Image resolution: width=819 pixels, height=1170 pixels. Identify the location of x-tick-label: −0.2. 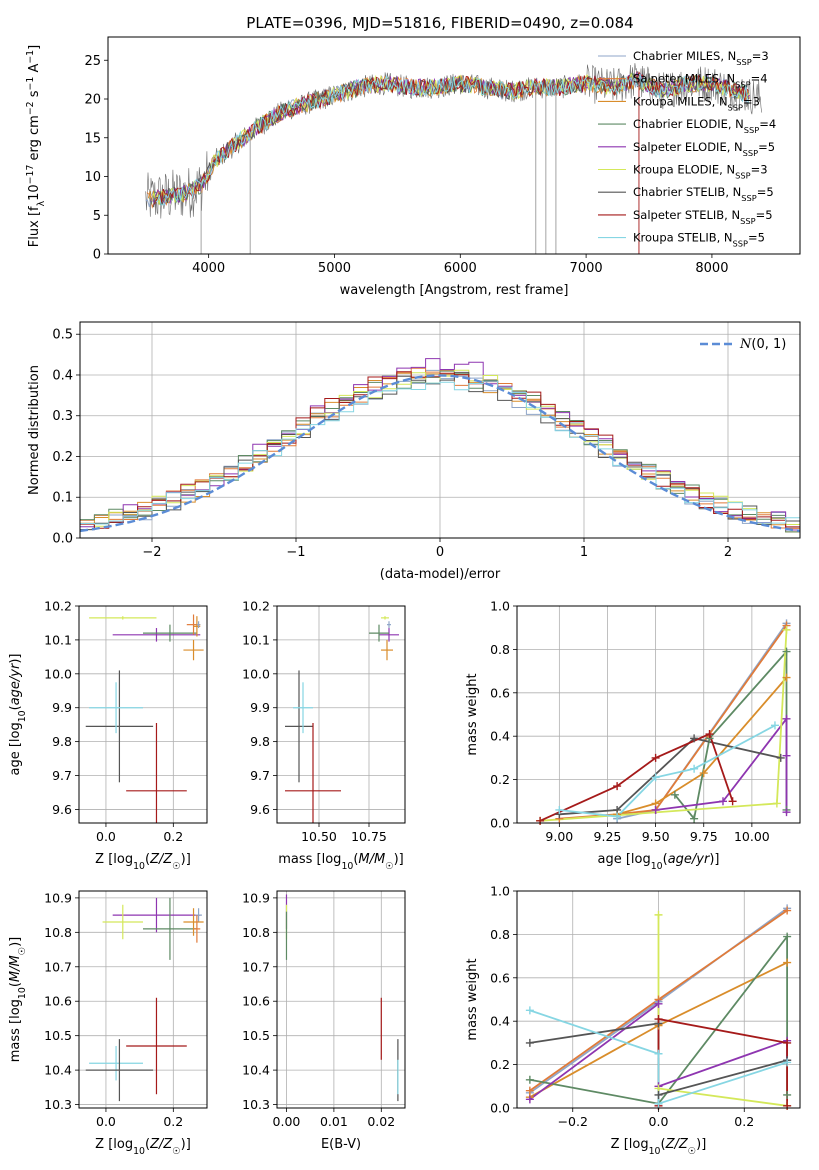
(573, 1121).